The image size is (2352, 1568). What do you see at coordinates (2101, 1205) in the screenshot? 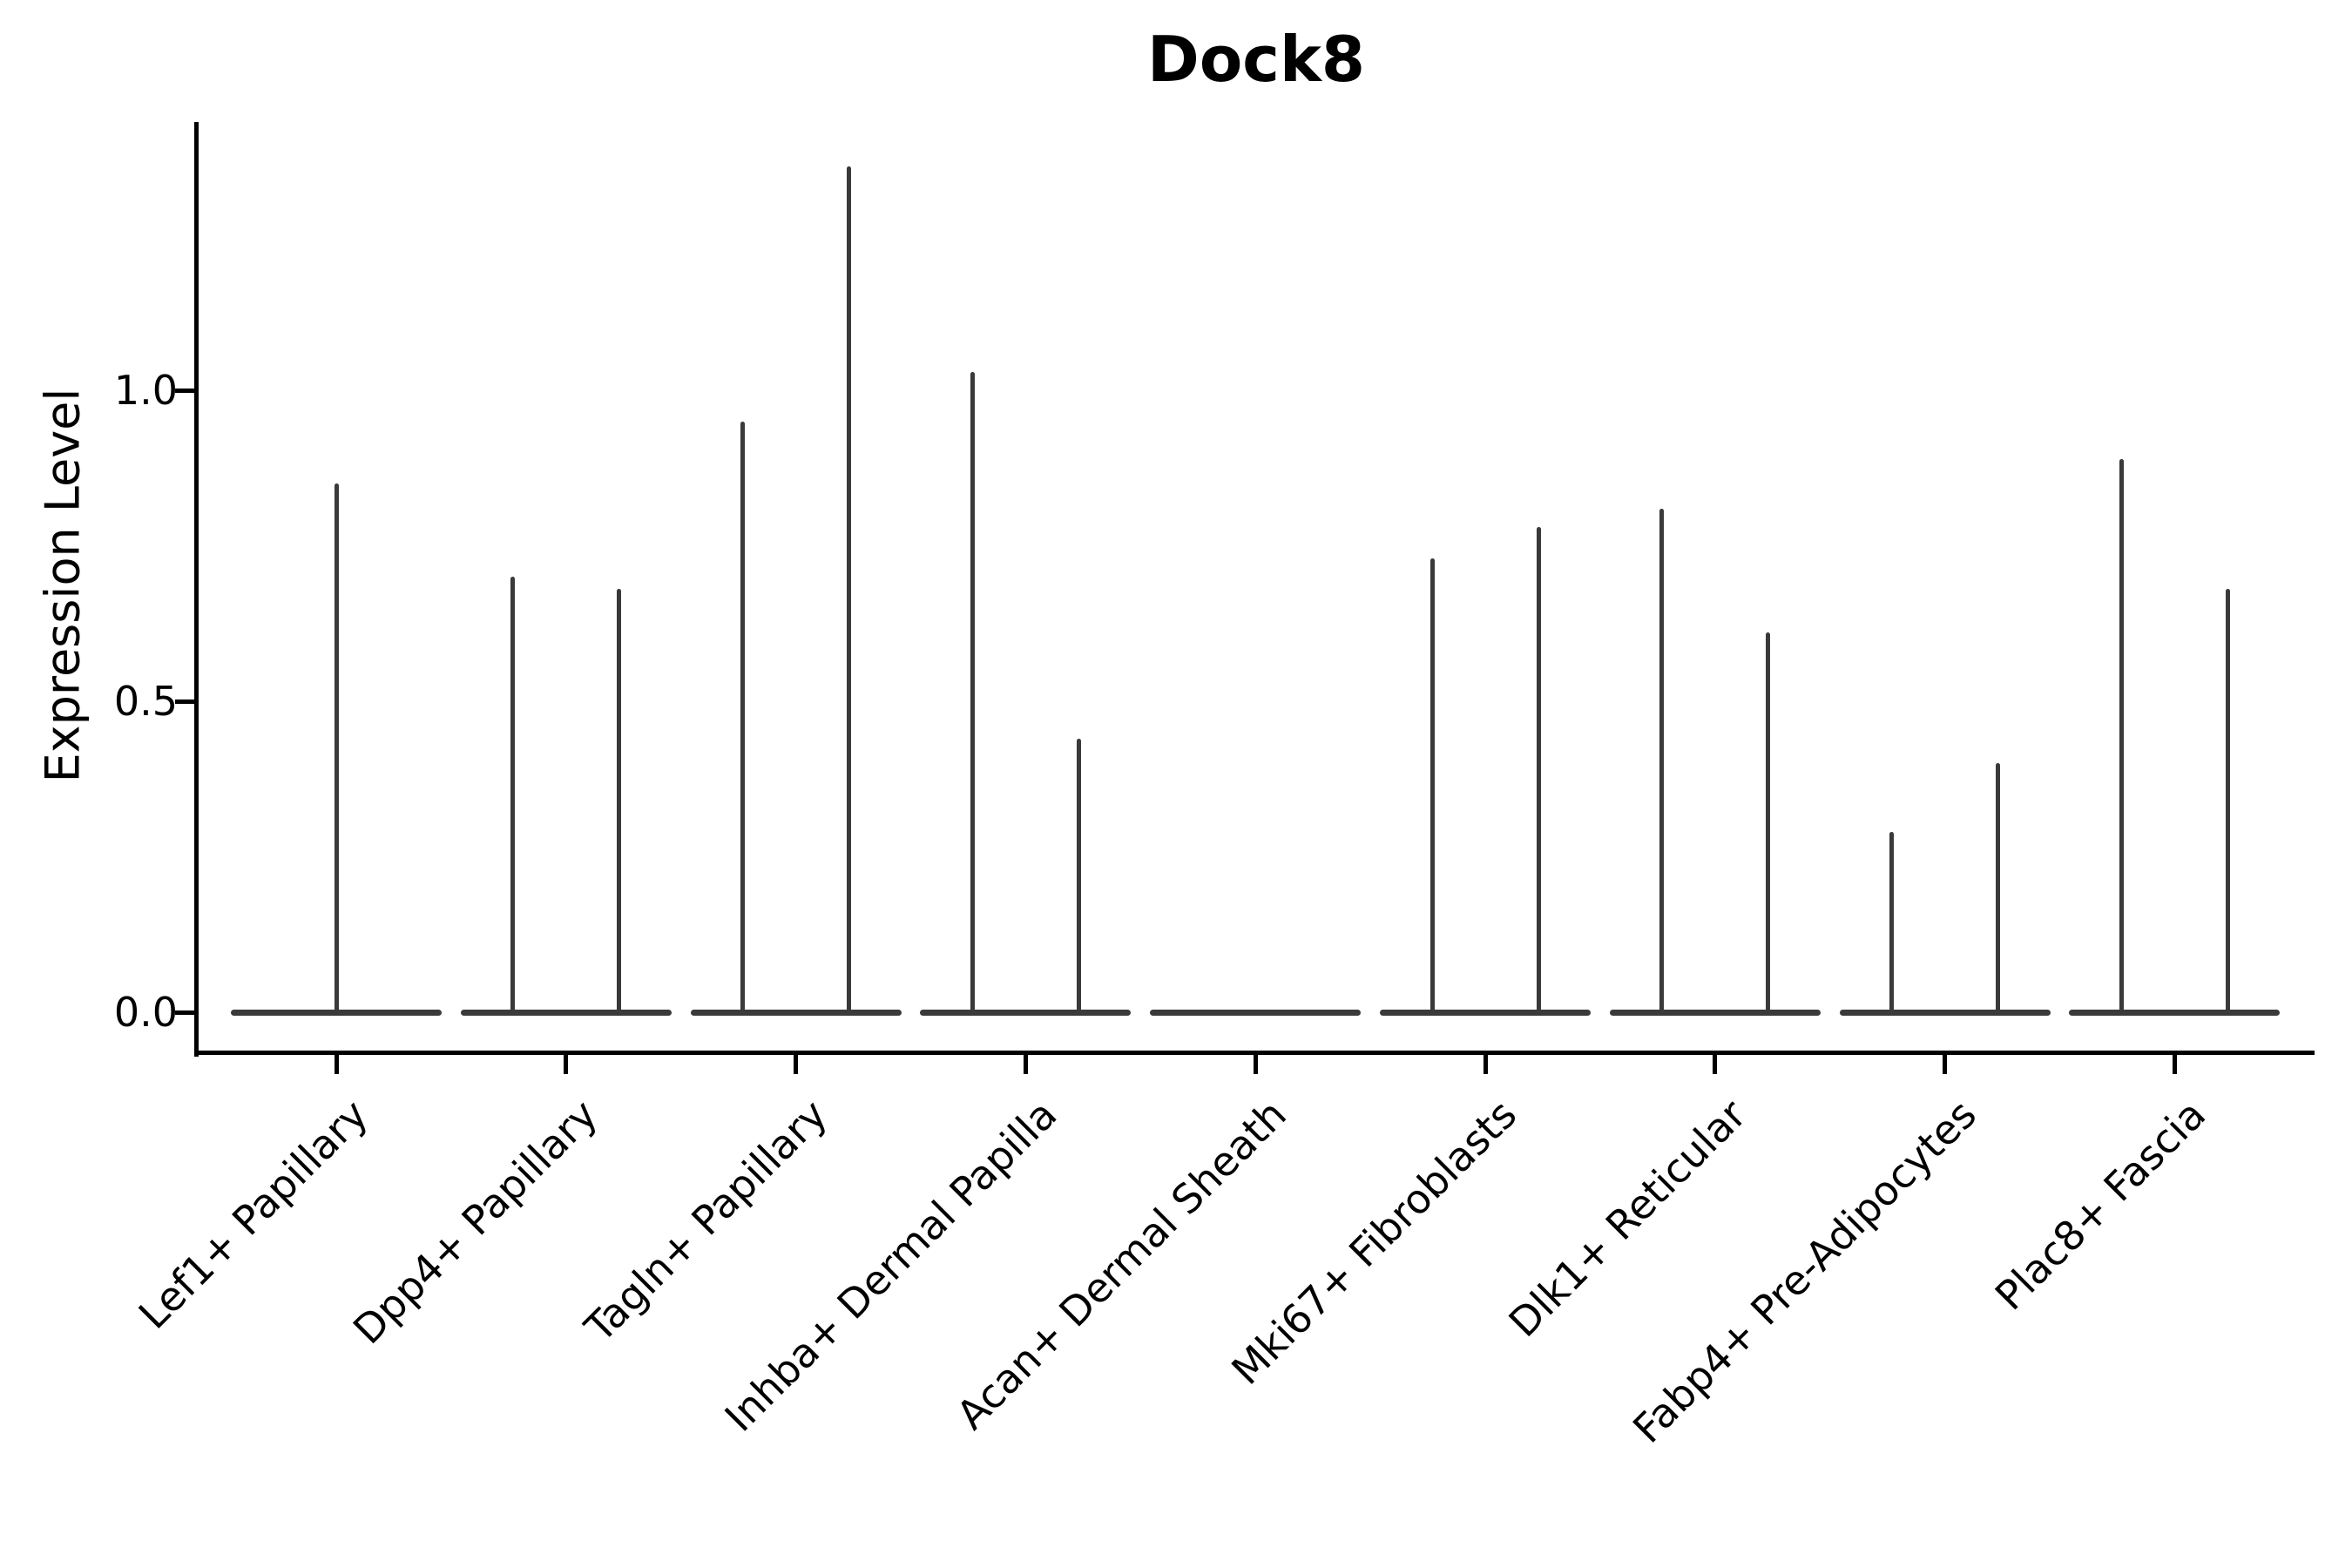
I see `x-tick-label: Plac8+ Fascia` at bounding box center [2101, 1205].